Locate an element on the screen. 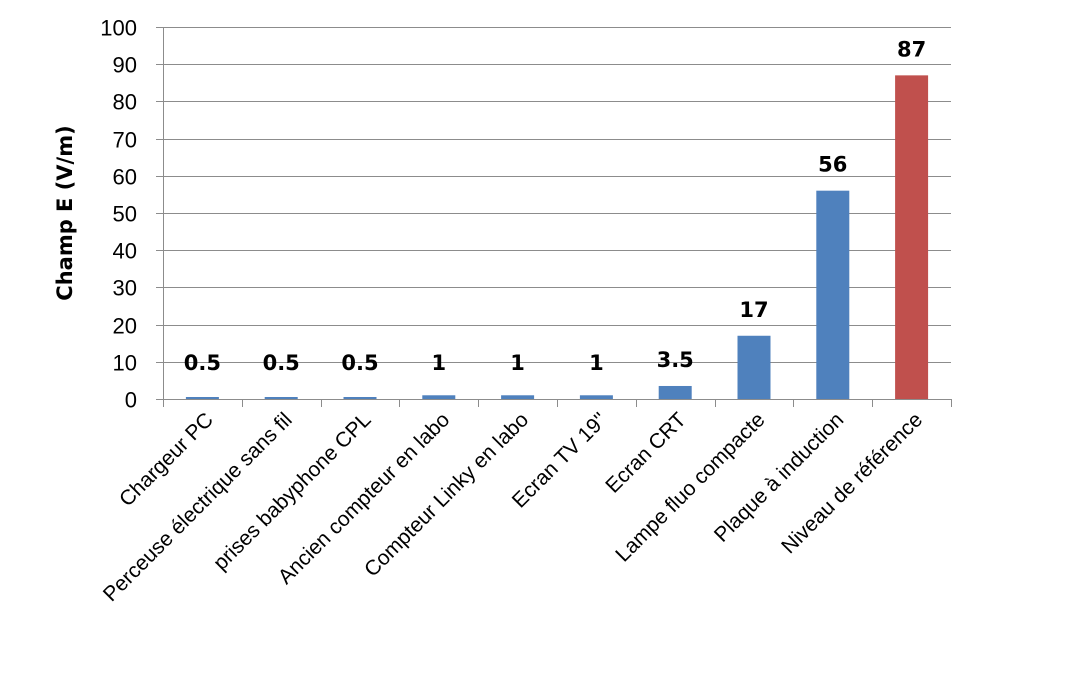 This screenshot has height=690, width=1072. data-label: 17 is located at coordinates (753, 310).